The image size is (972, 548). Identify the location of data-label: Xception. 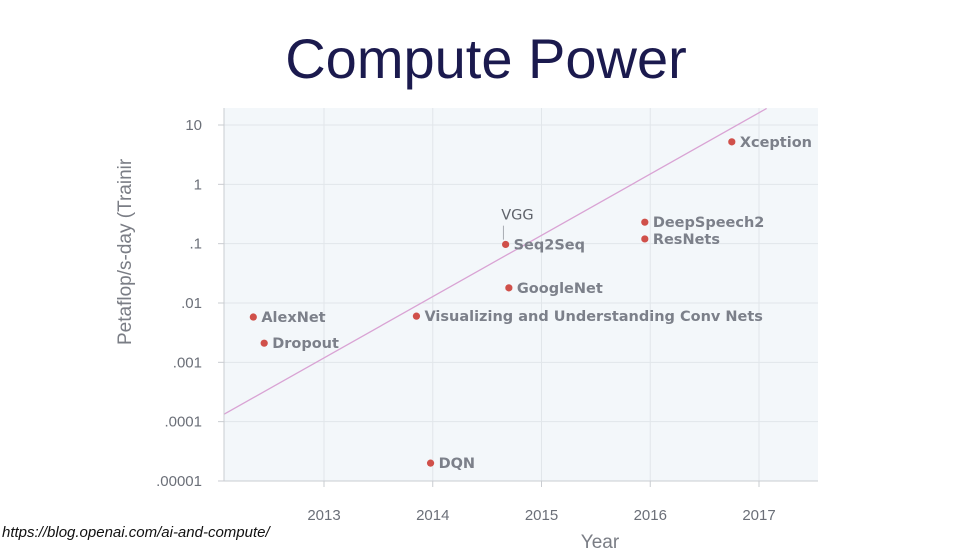
(776, 143).